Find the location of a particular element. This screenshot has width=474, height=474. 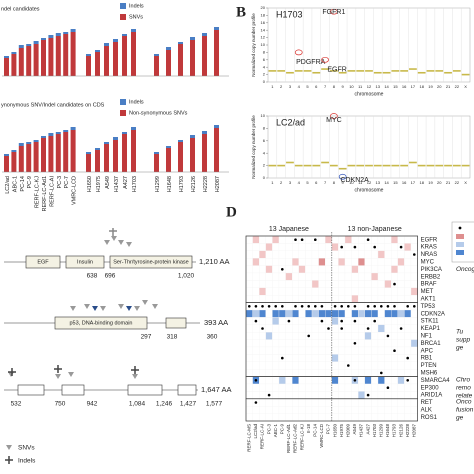

legend-label: Indels is located at coordinates (136, 6).